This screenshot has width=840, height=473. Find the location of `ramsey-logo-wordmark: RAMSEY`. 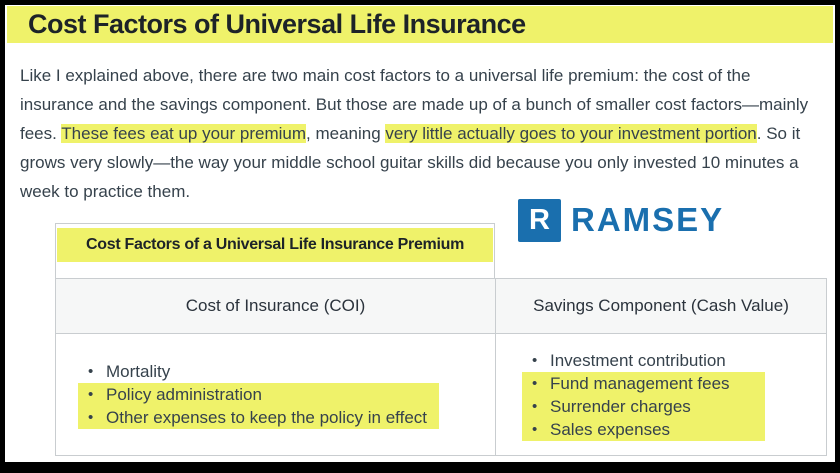

ramsey-logo-wordmark: RAMSEY is located at coordinates (648, 219).